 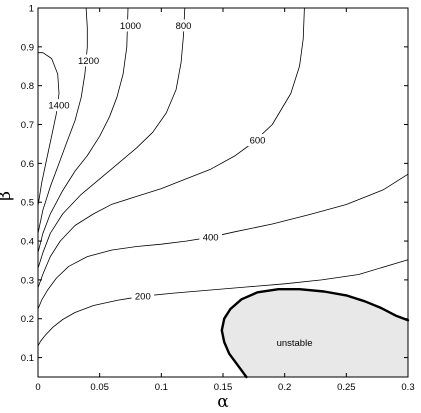 What do you see at coordinates (31, 9) in the screenshot?
I see `y-tick-label: 1` at bounding box center [31, 9].